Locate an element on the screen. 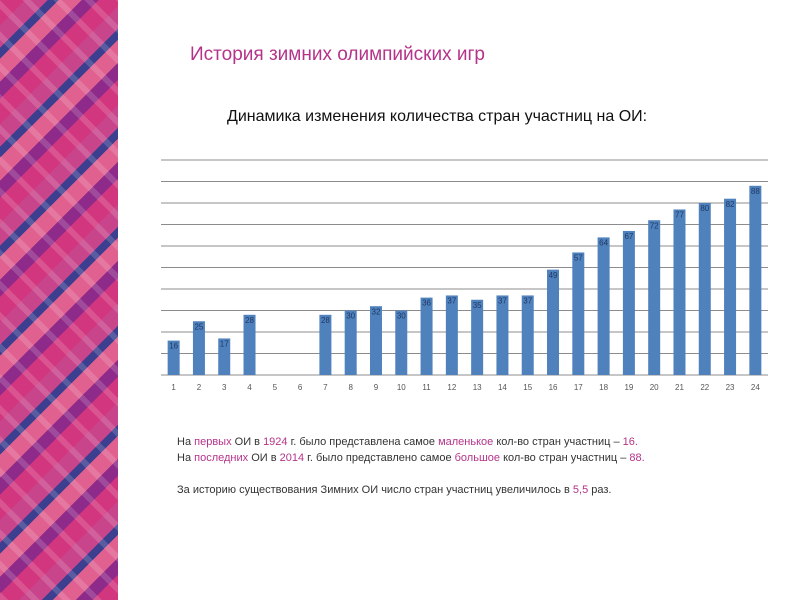  x-tick-label: 12 is located at coordinates (451, 387).